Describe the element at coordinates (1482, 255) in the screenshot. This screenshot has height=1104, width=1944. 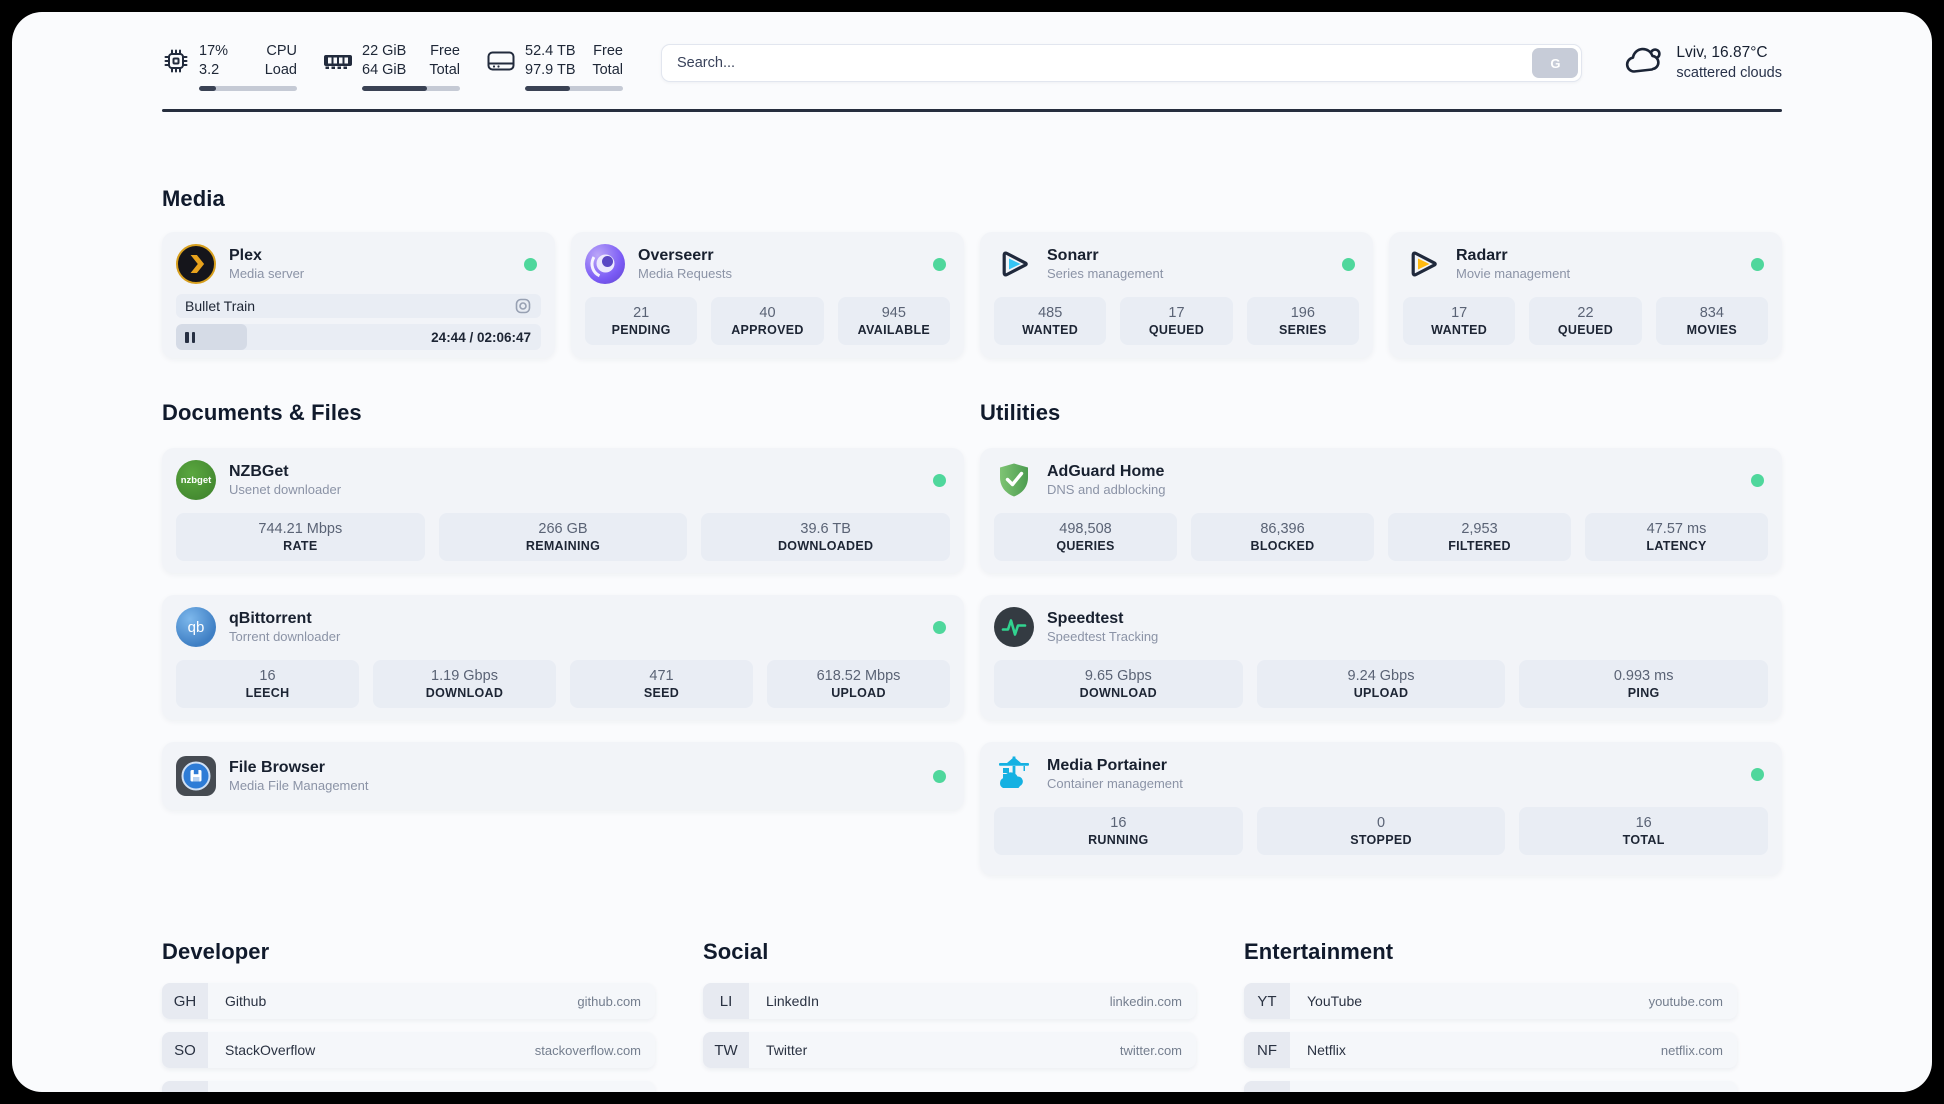
I see `app-name: Radarr` at that location.